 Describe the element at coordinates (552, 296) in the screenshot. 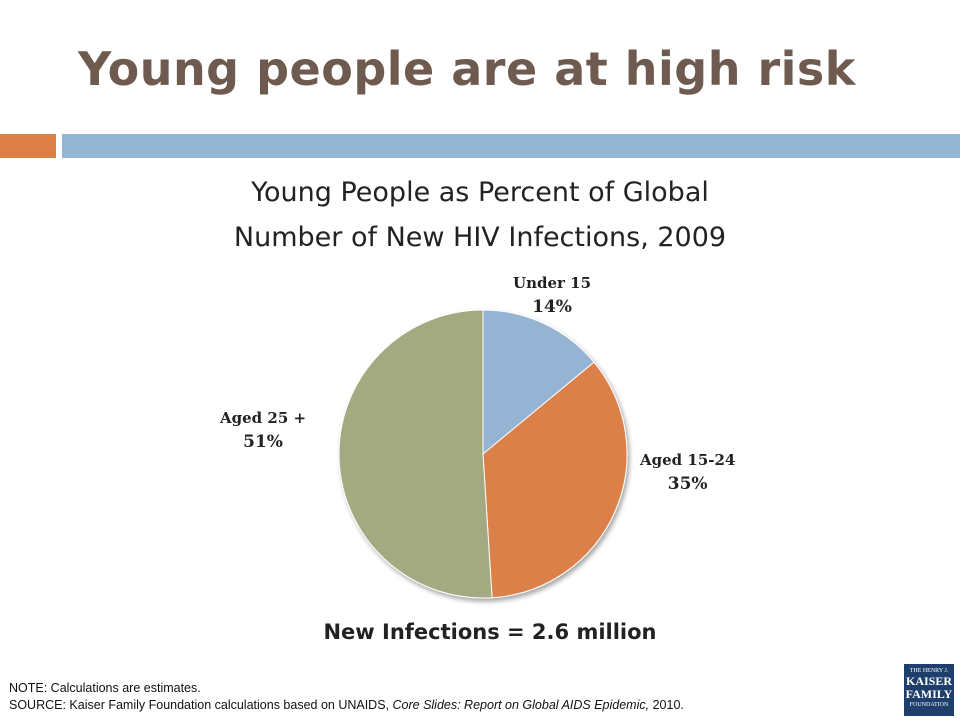

I see `slice-label-under-15: Under 15 14%` at that location.